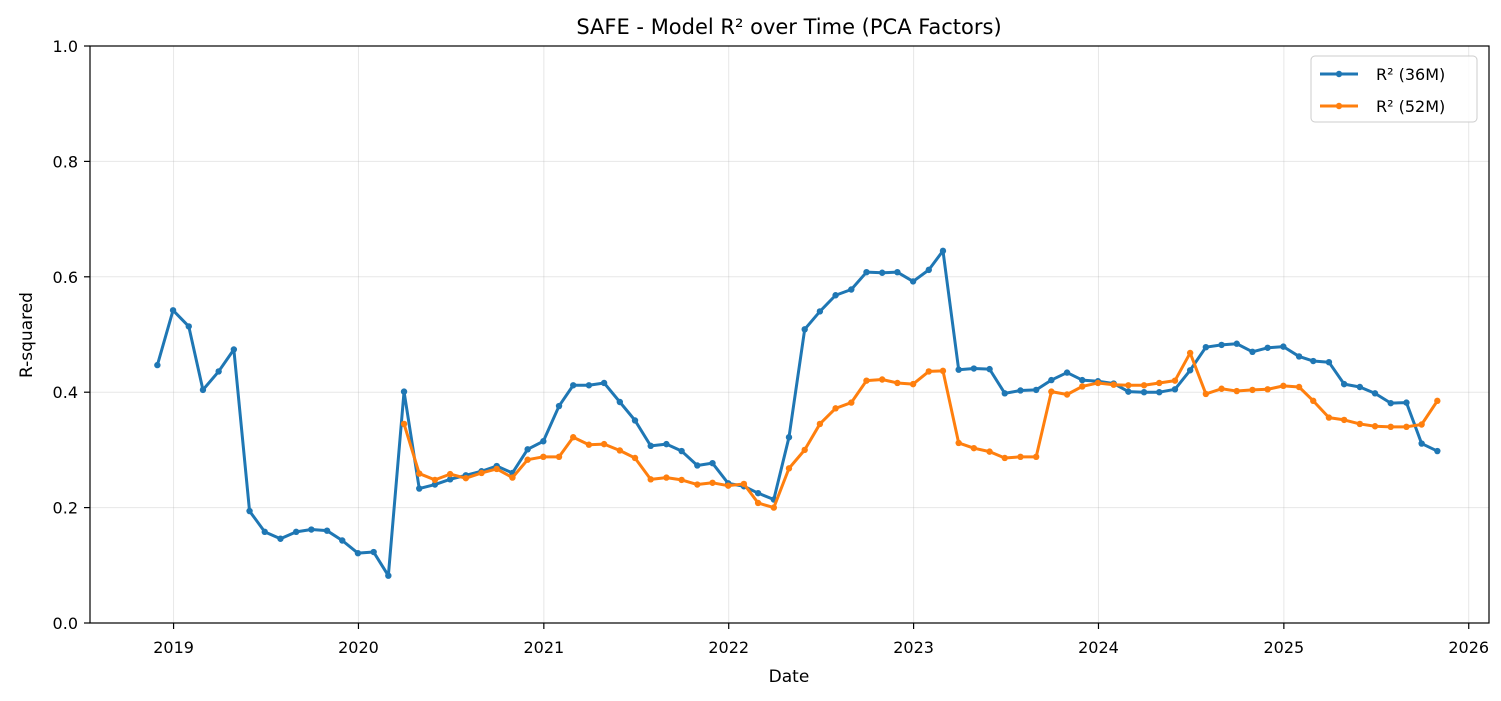  What do you see at coordinates (65, 623) in the screenshot?
I see `y-tick-label: 0.0` at bounding box center [65, 623].